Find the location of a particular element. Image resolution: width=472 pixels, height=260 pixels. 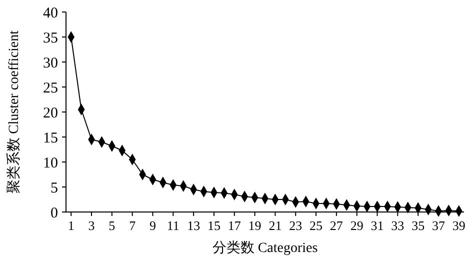

x-tick-label: 33 is located at coordinates (397, 225).